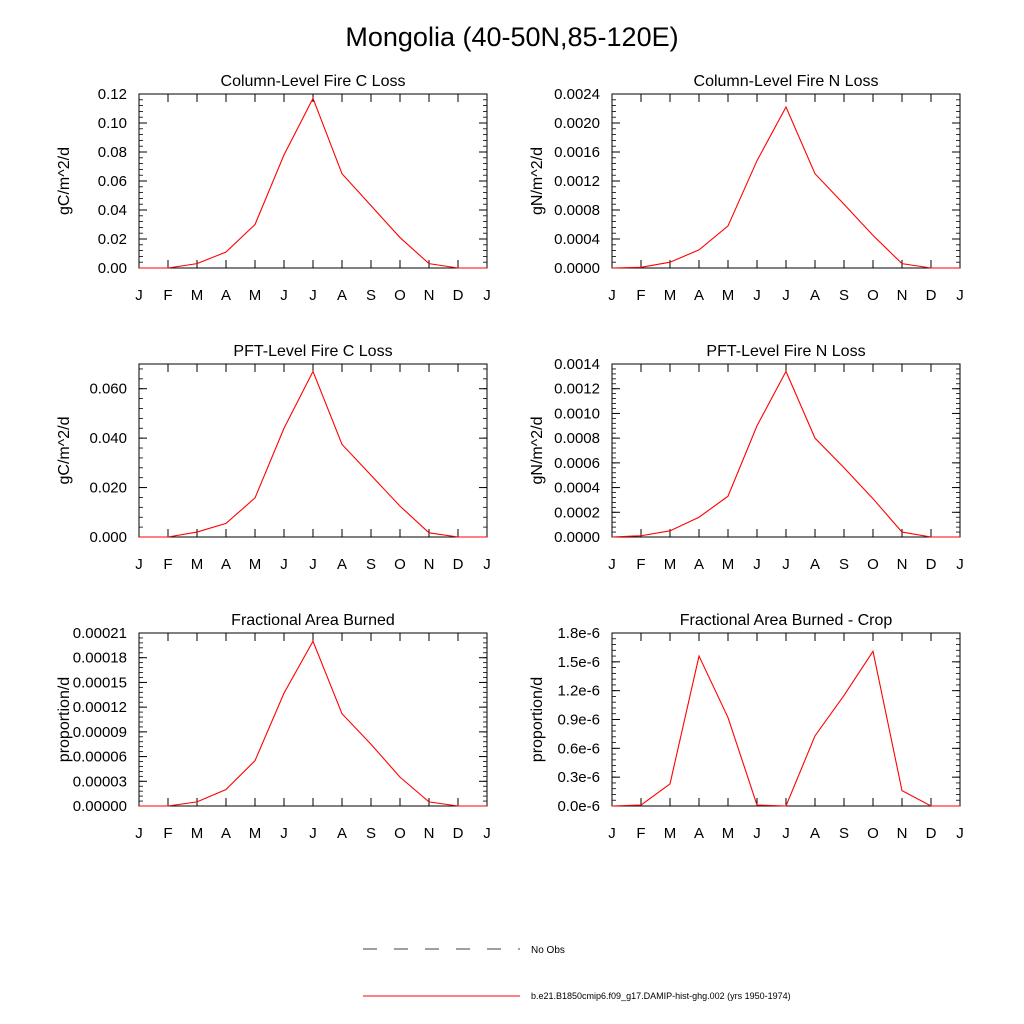 This screenshot has width=1024, height=1024. Describe the element at coordinates (112, 123) in the screenshot. I see `y-tick-label: 0.10` at that location.